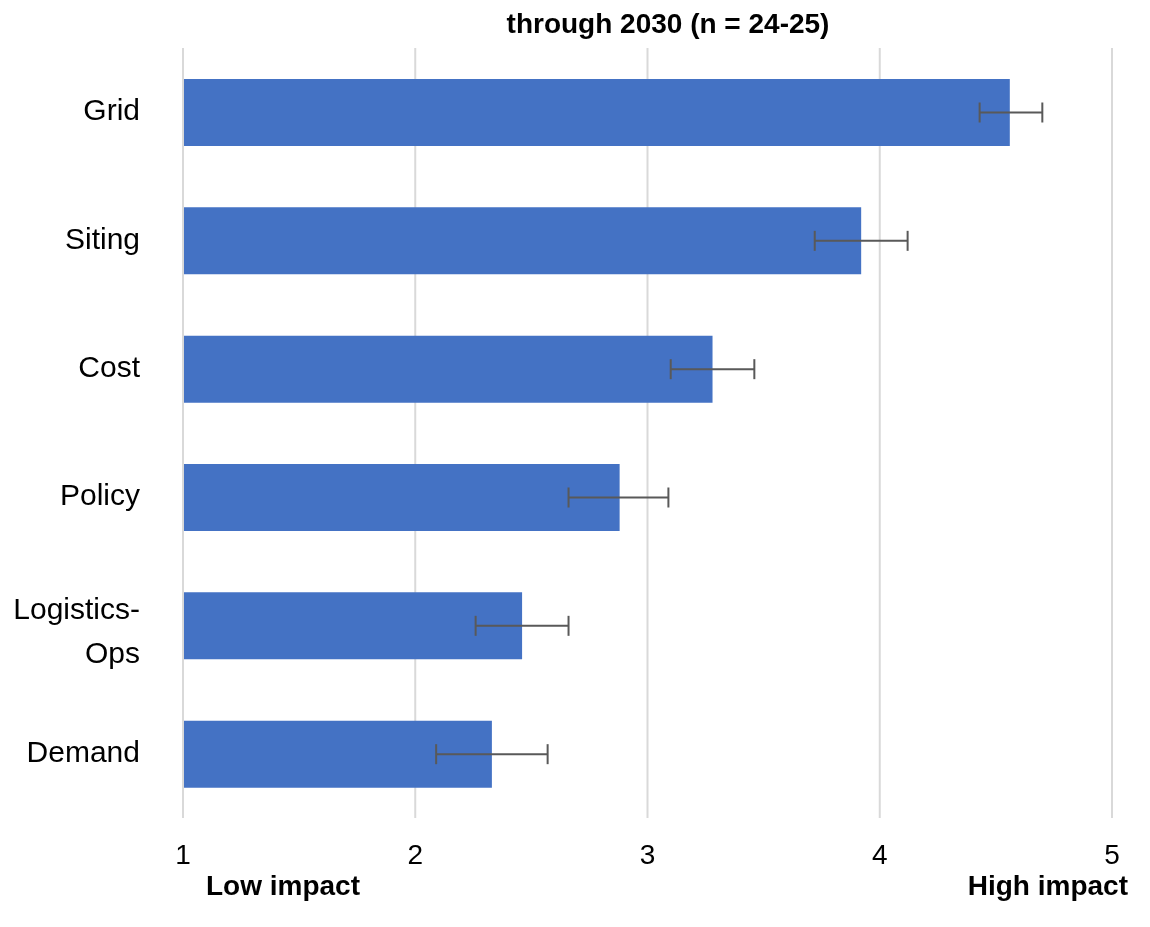 The width and height of the screenshot is (1150, 927). Describe the element at coordinates (111, 110) in the screenshot. I see `y-tick-label: Grid` at that location.